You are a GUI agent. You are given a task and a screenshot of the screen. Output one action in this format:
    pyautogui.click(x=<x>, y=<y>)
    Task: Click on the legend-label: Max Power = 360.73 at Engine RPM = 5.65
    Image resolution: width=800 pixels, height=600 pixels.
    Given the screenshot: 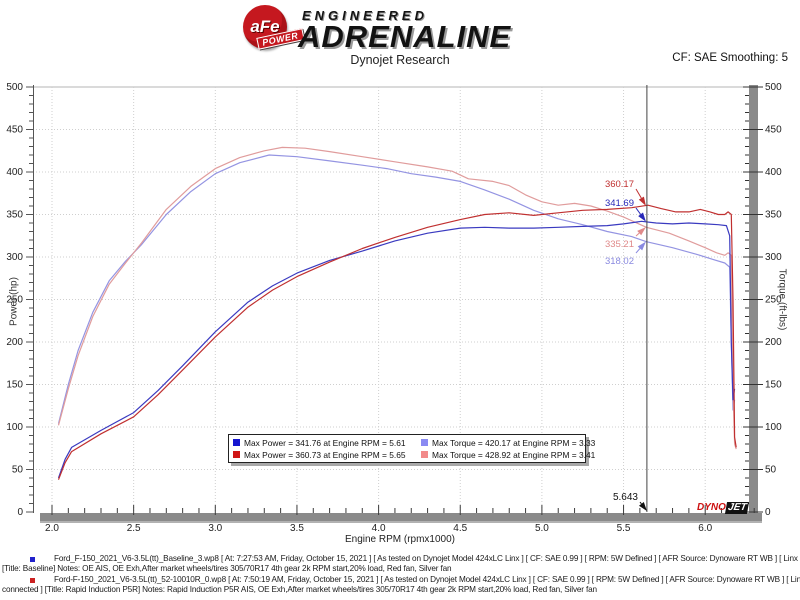 What is the action you would take?
    pyautogui.click(x=325, y=454)
    